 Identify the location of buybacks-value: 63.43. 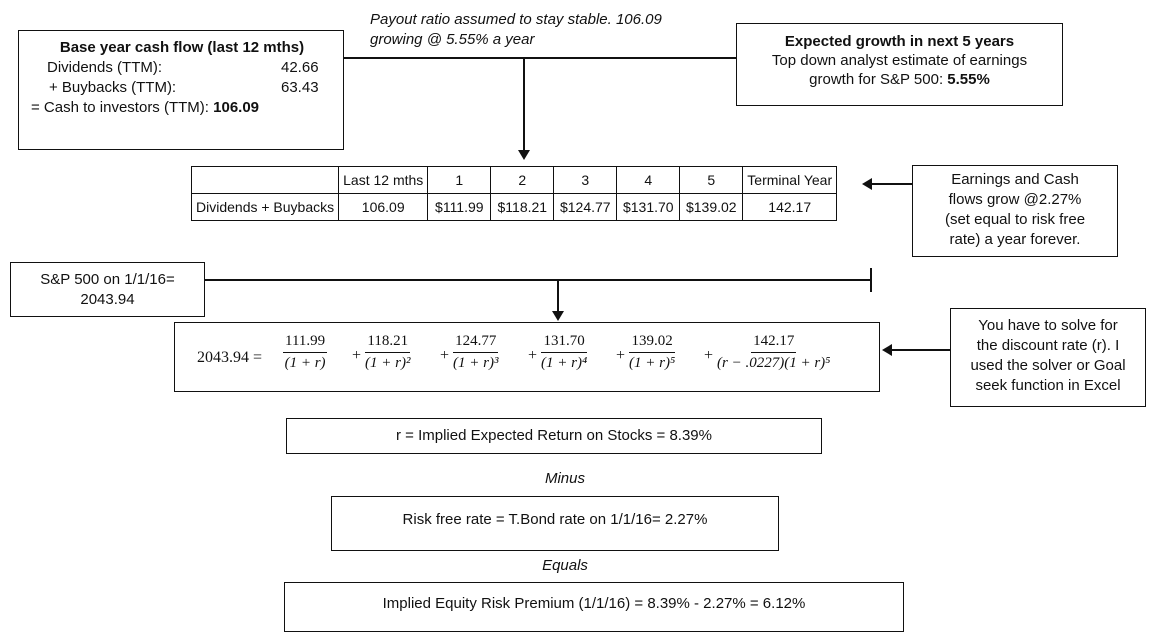
(300, 87).